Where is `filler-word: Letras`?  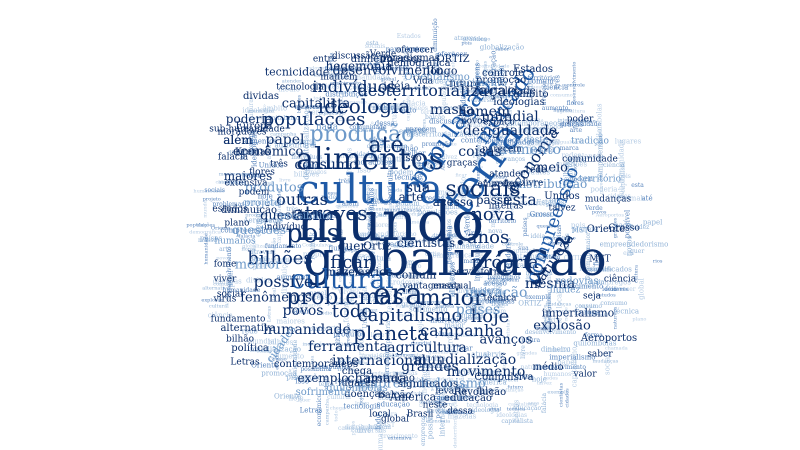 filler-word: Letras is located at coordinates (269, 314).